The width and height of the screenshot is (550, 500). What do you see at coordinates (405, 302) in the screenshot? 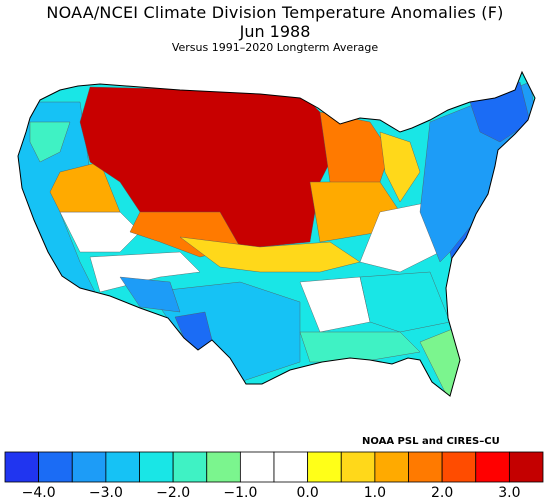
I see `region-southeast` at bounding box center [405, 302].